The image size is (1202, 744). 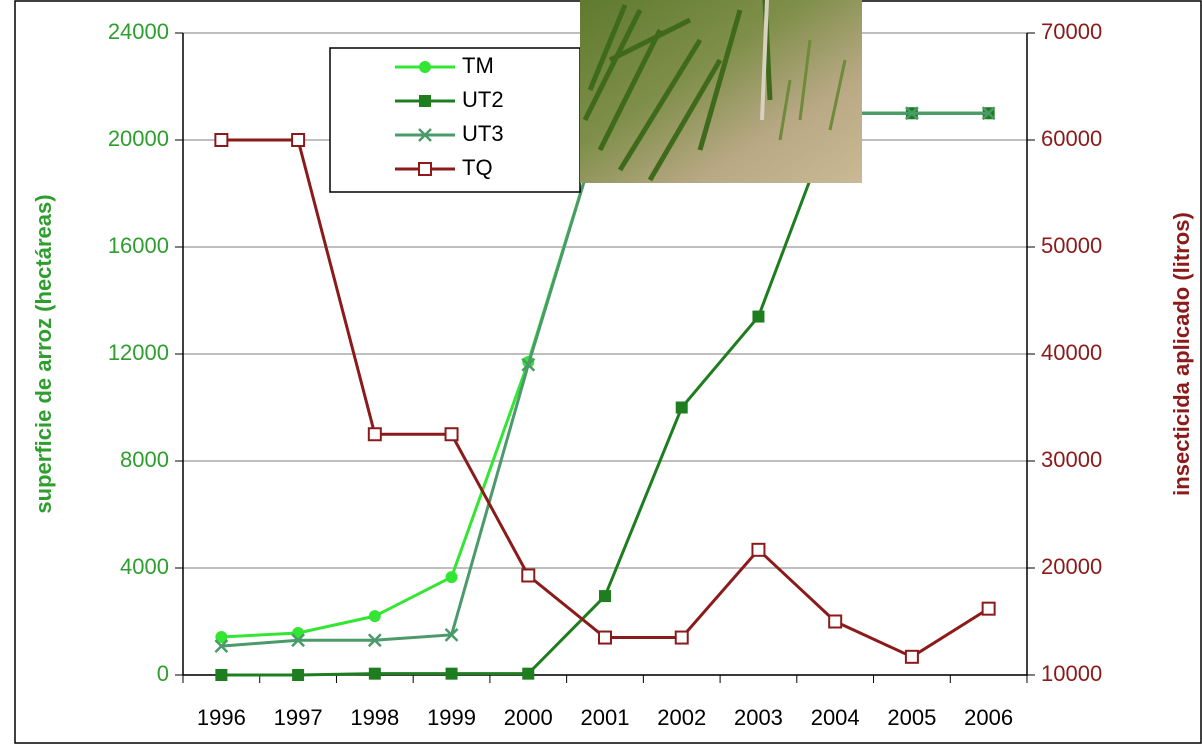 I want to click on y2-axis-label: insecticida aplicado (litros), so click(x=1181, y=354).